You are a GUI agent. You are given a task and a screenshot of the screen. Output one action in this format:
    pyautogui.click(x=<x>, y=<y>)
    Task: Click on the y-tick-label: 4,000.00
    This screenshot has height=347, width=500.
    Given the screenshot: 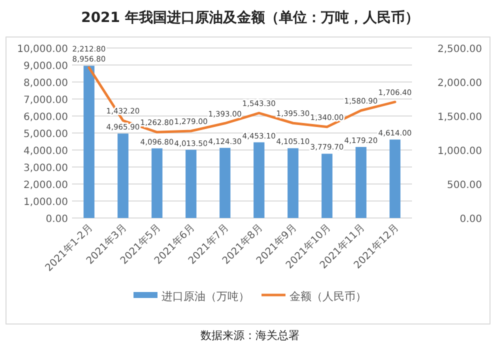 What is the action you would take?
    pyautogui.click(x=45, y=151)
    